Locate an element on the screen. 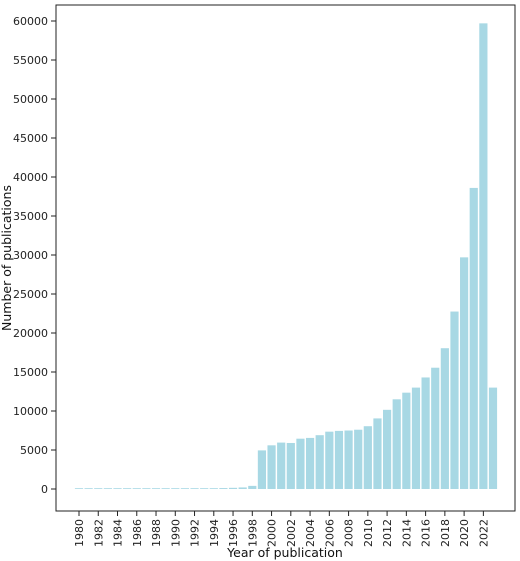  bar-2006 is located at coordinates (329, 460).